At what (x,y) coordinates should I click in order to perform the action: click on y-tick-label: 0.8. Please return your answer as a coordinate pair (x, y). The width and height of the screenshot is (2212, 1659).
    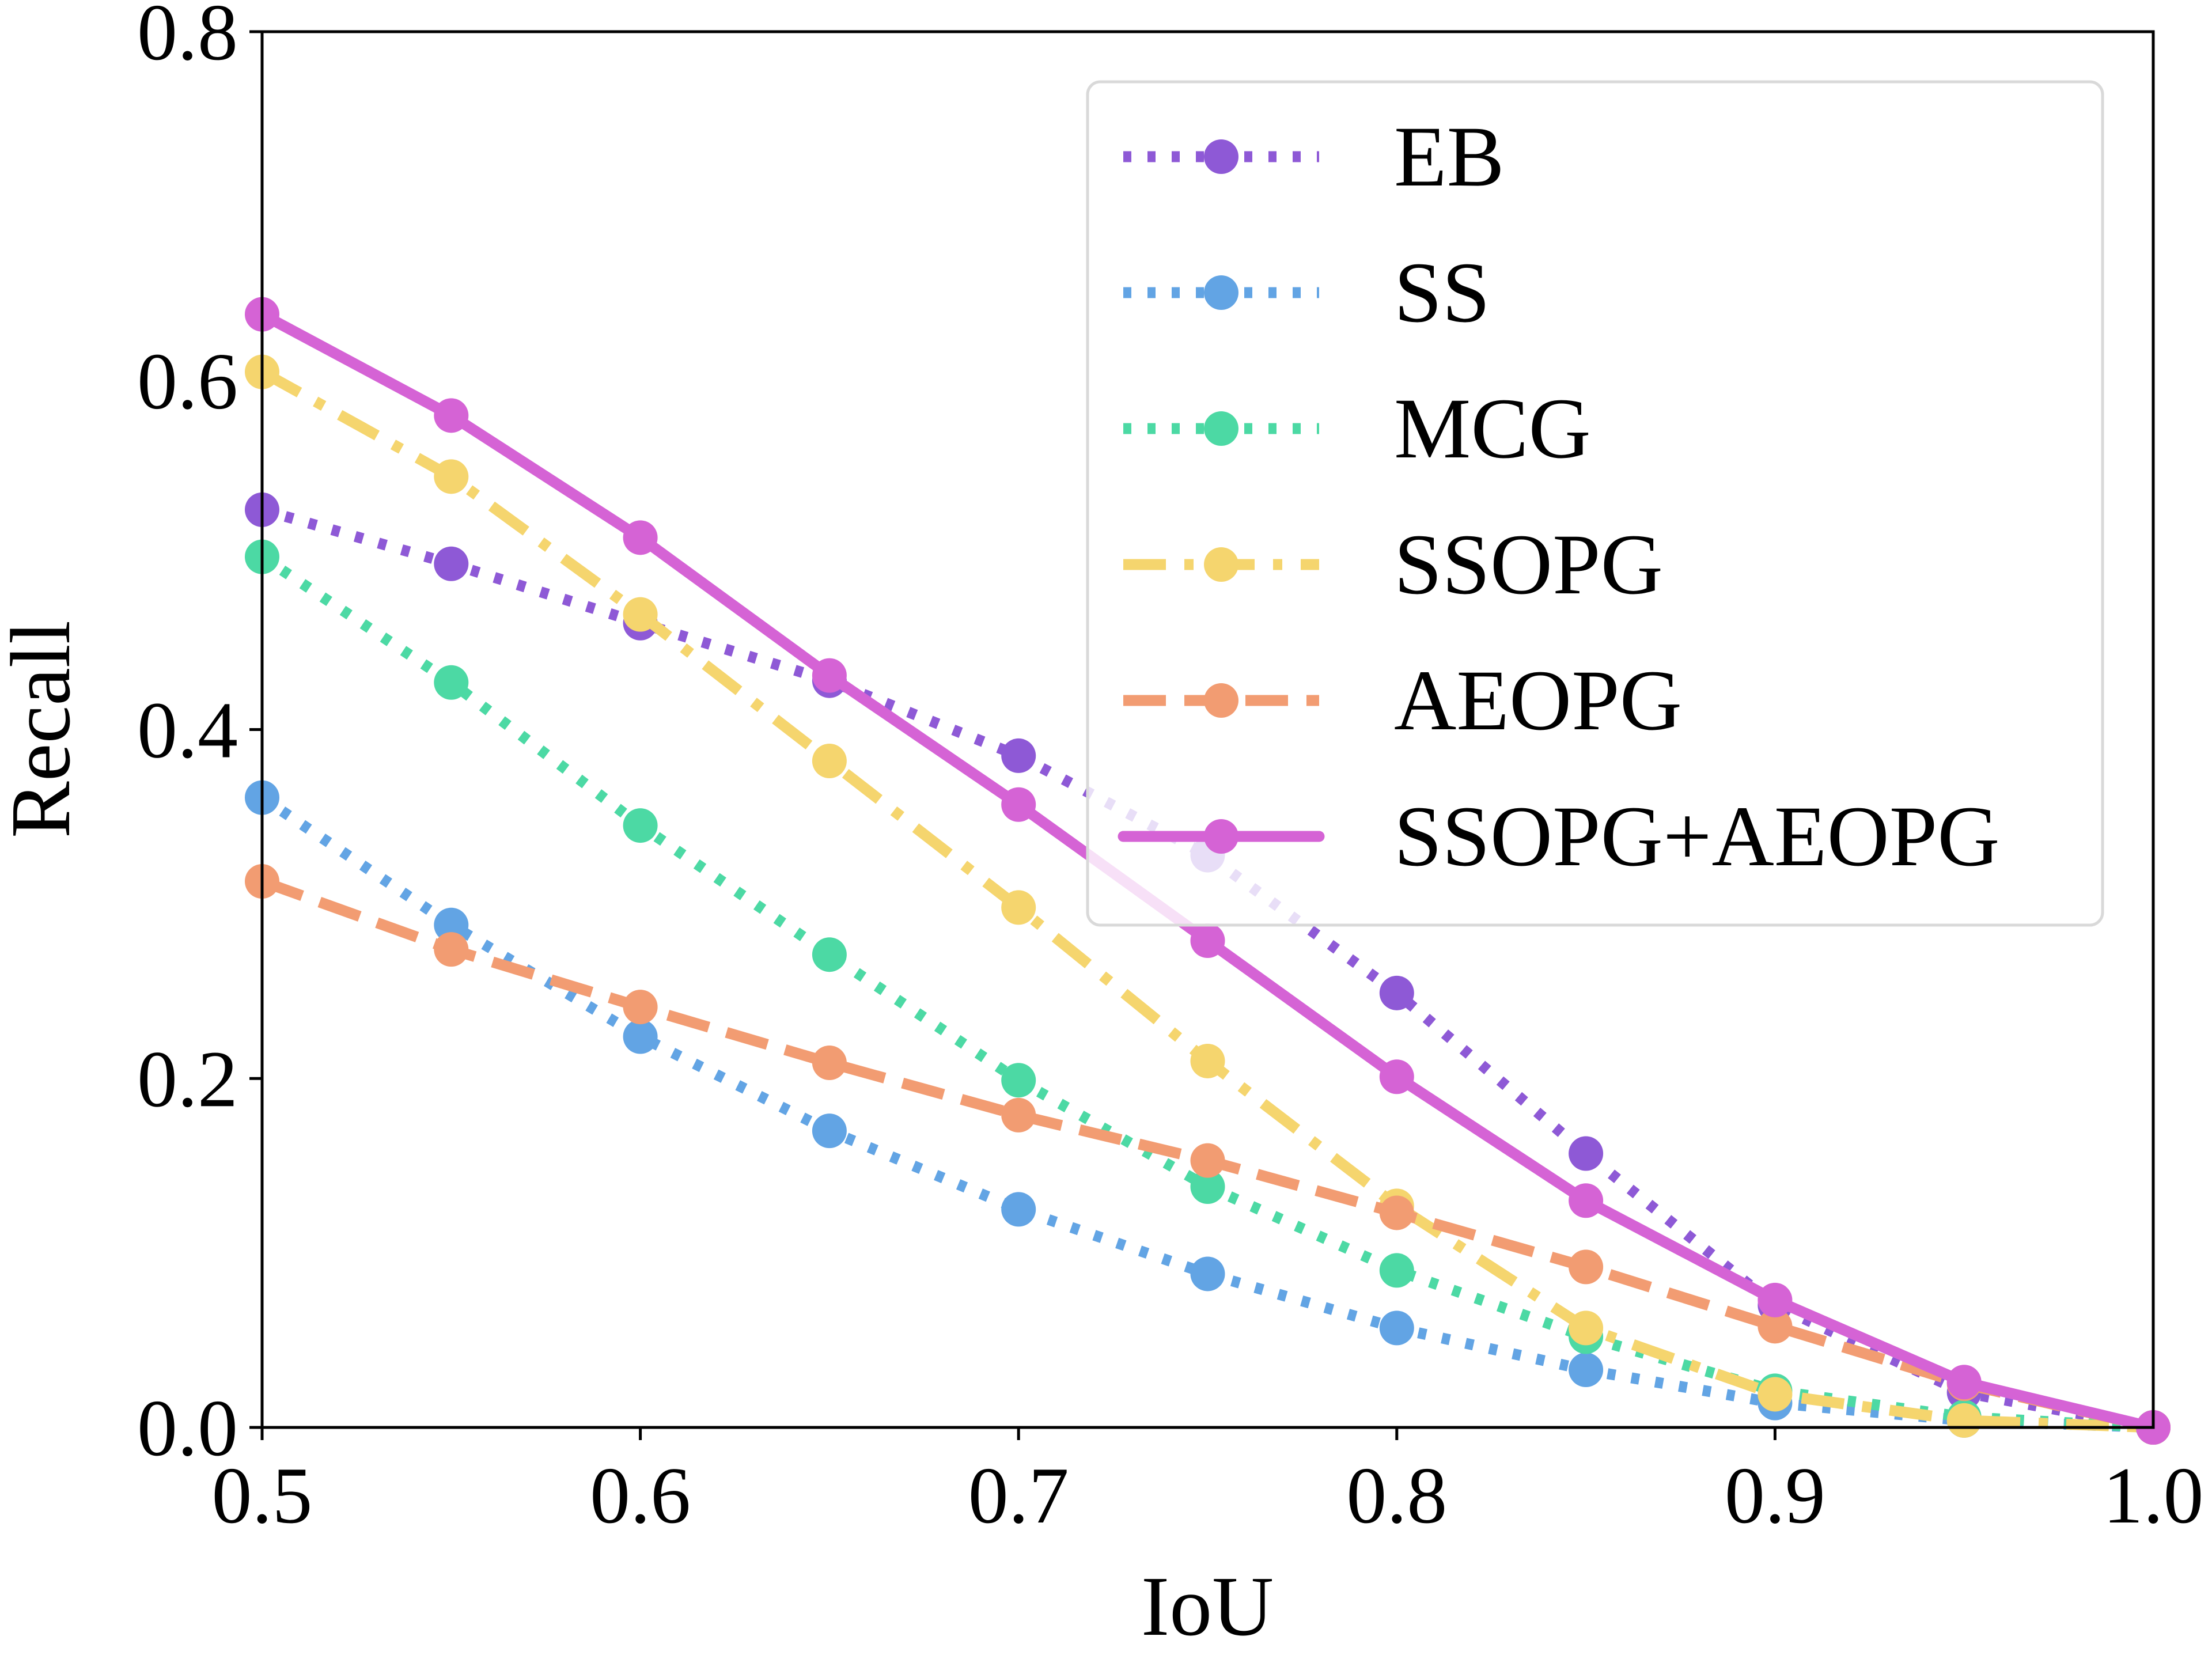
    Looking at the image, I should click on (187, 38).